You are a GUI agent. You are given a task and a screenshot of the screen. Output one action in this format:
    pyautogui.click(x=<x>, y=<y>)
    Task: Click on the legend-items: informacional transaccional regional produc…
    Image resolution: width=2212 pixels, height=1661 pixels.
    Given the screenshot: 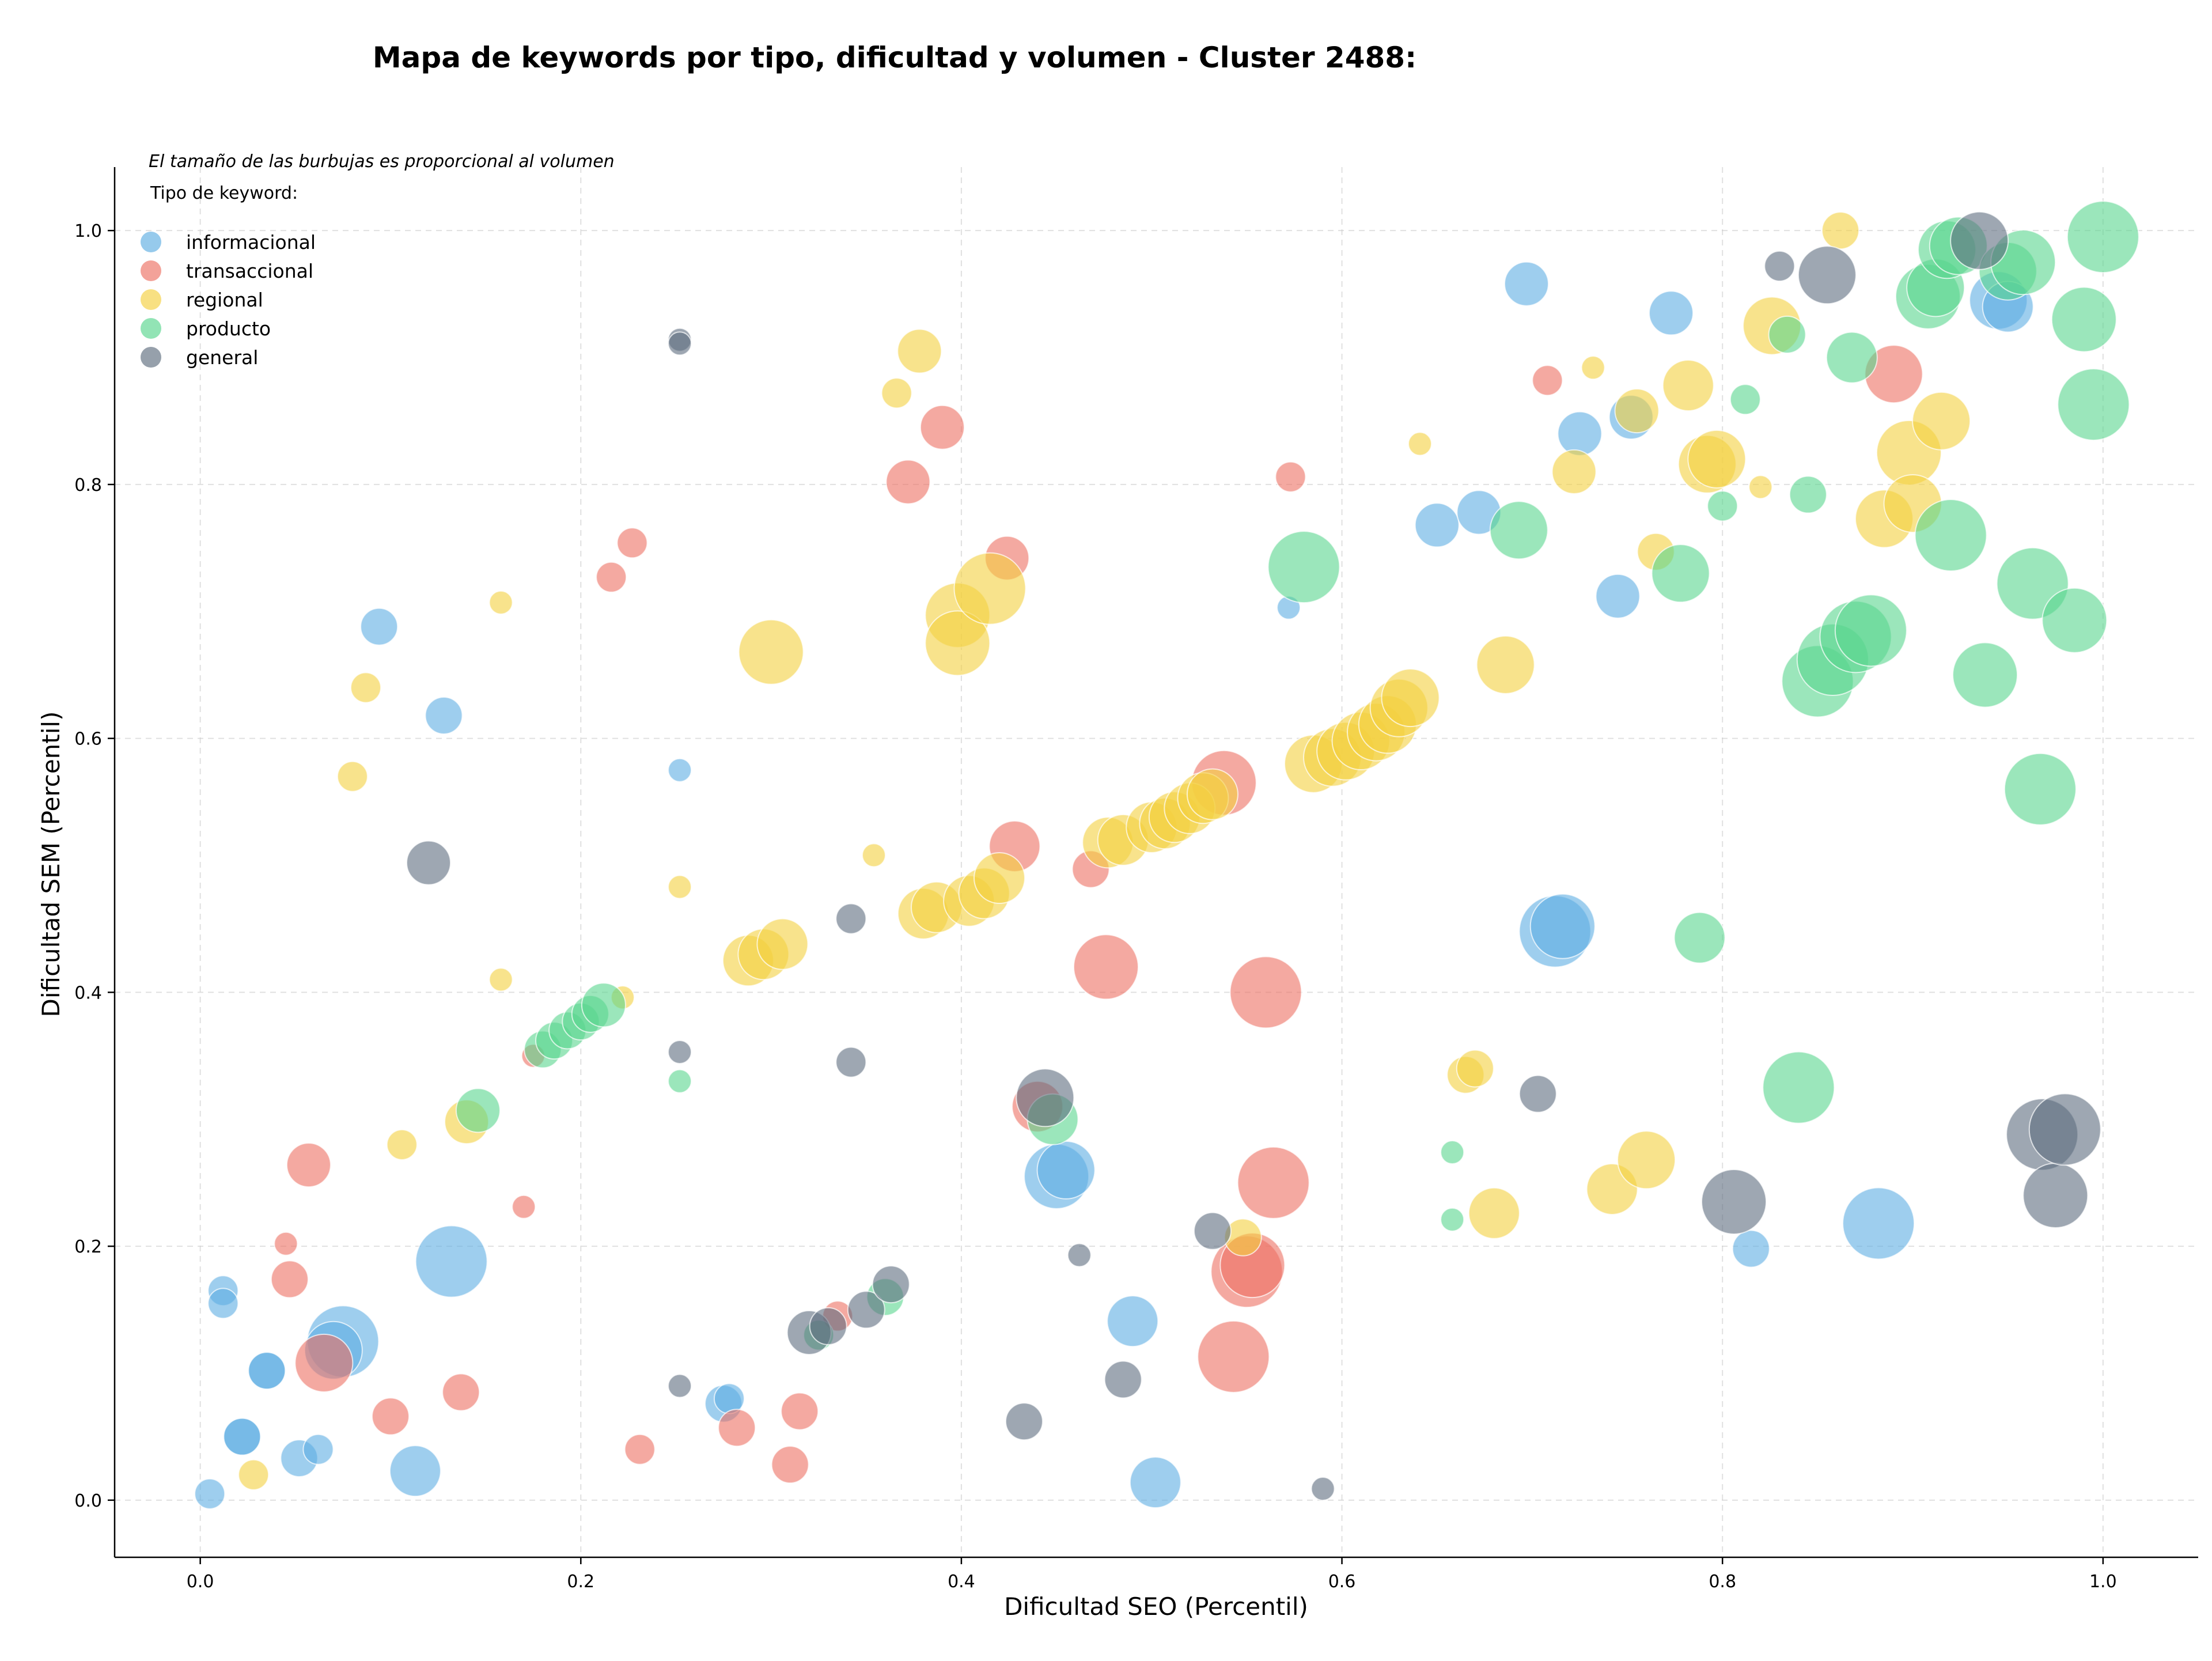 What is the action you would take?
    pyautogui.click(x=228, y=300)
    